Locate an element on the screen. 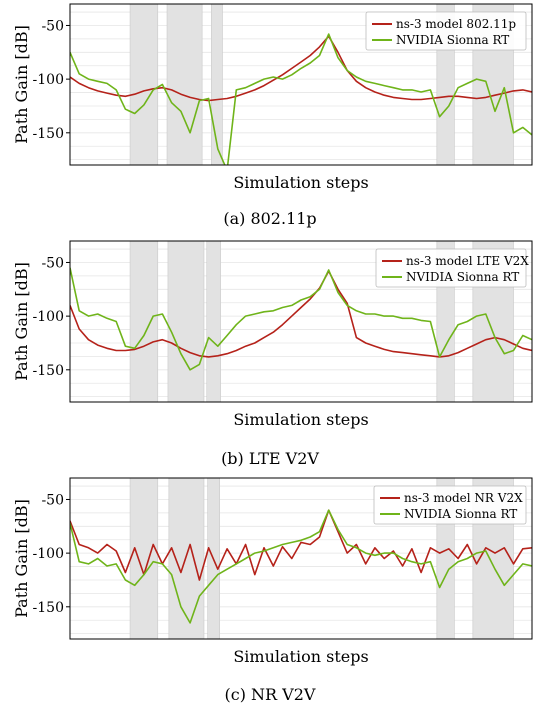 This screenshot has width=540, height=711. legend-label: ns-3 model LTE V2X is located at coordinates (467, 261).